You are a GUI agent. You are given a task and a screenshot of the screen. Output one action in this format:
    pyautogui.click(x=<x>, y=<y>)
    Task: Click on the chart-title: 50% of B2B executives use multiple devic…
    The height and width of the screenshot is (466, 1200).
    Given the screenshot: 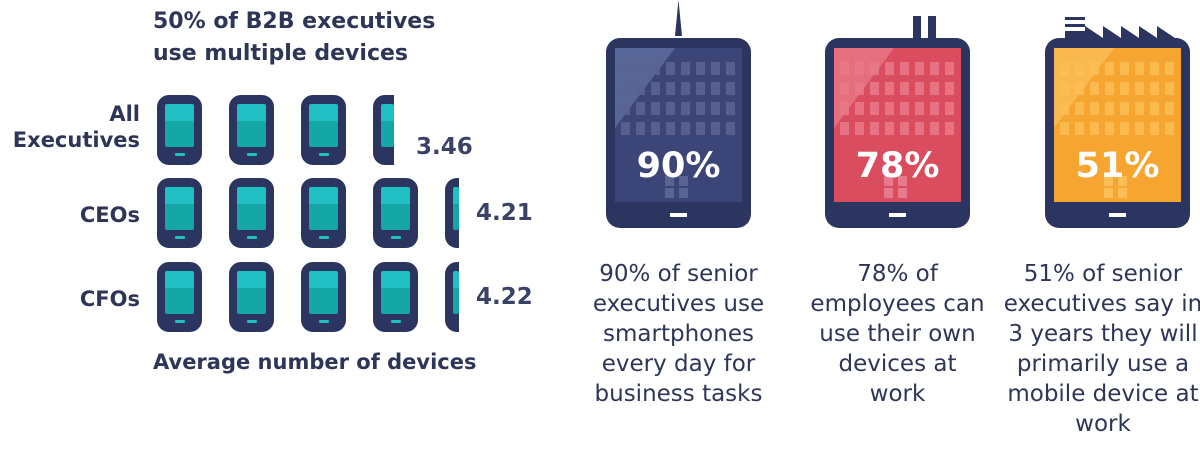 What is the action you would take?
    pyautogui.click(x=313, y=38)
    